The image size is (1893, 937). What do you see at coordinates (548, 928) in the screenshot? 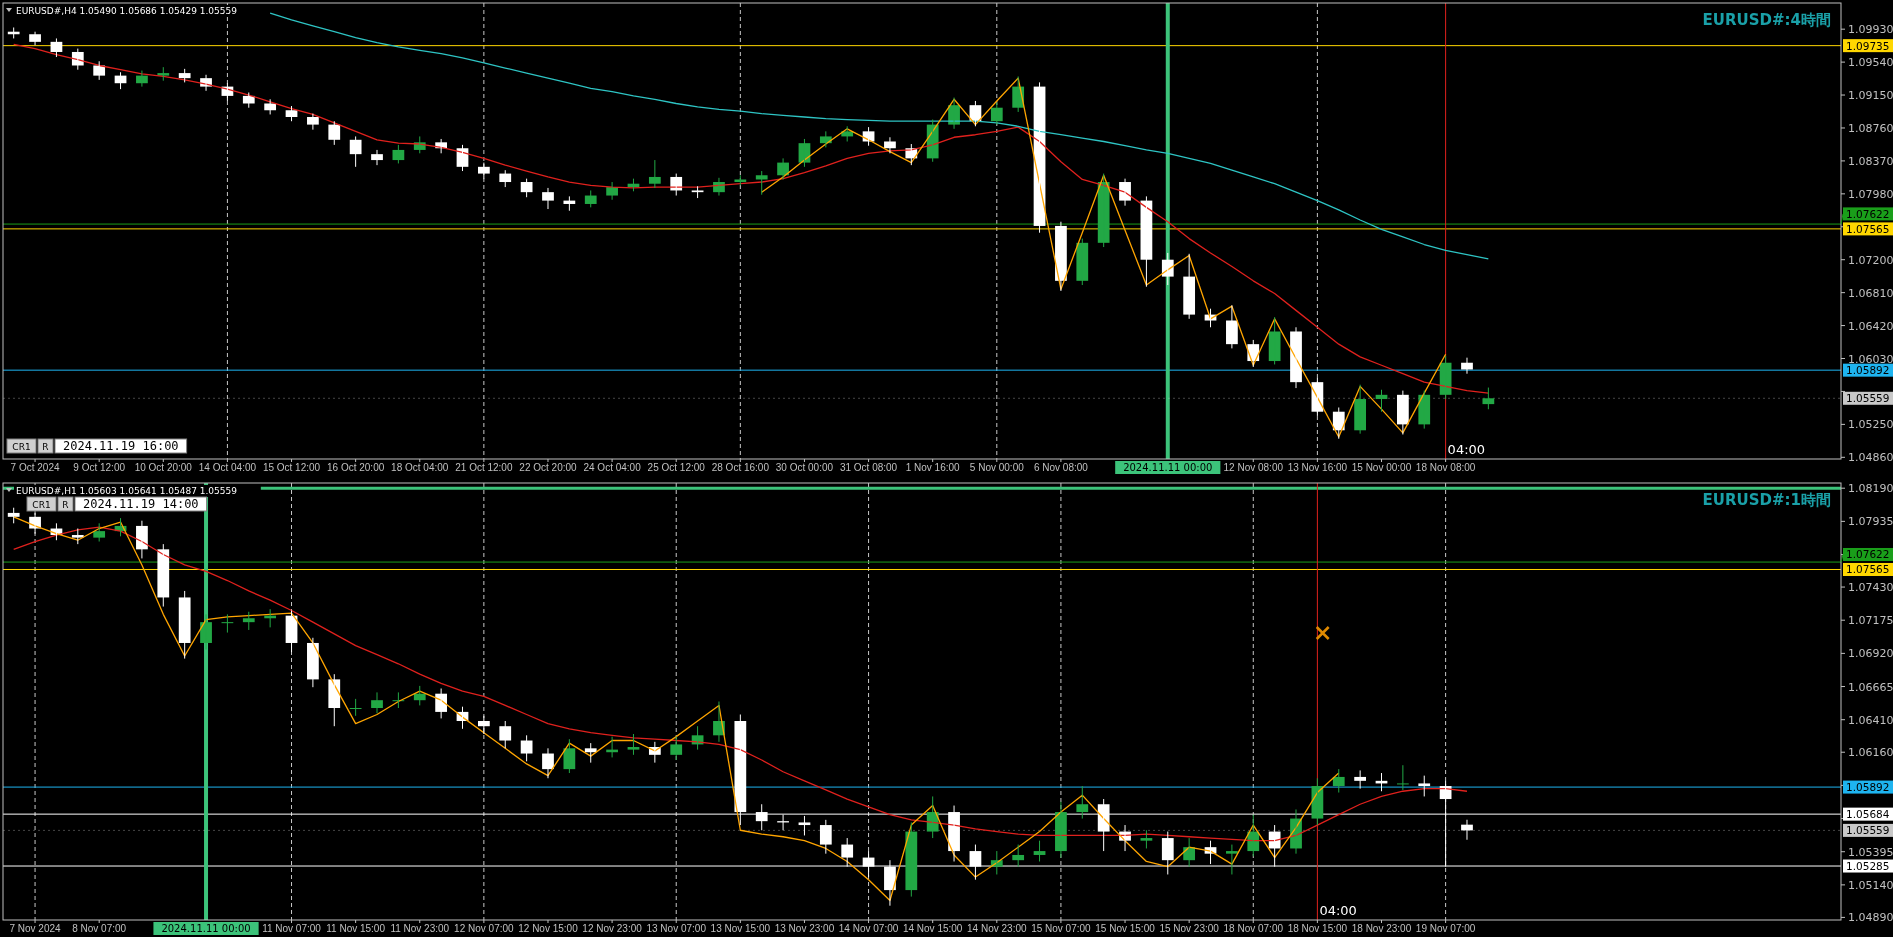
I see `x-tick-label: 12 Nov 15:00` at bounding box center [548, 928].